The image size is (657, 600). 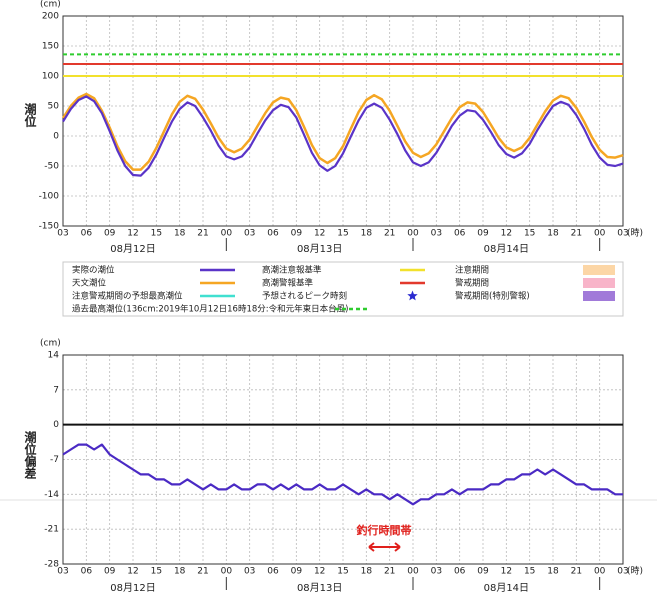 I want to click on y-tick-label: -100, so click(x=49, y=197).